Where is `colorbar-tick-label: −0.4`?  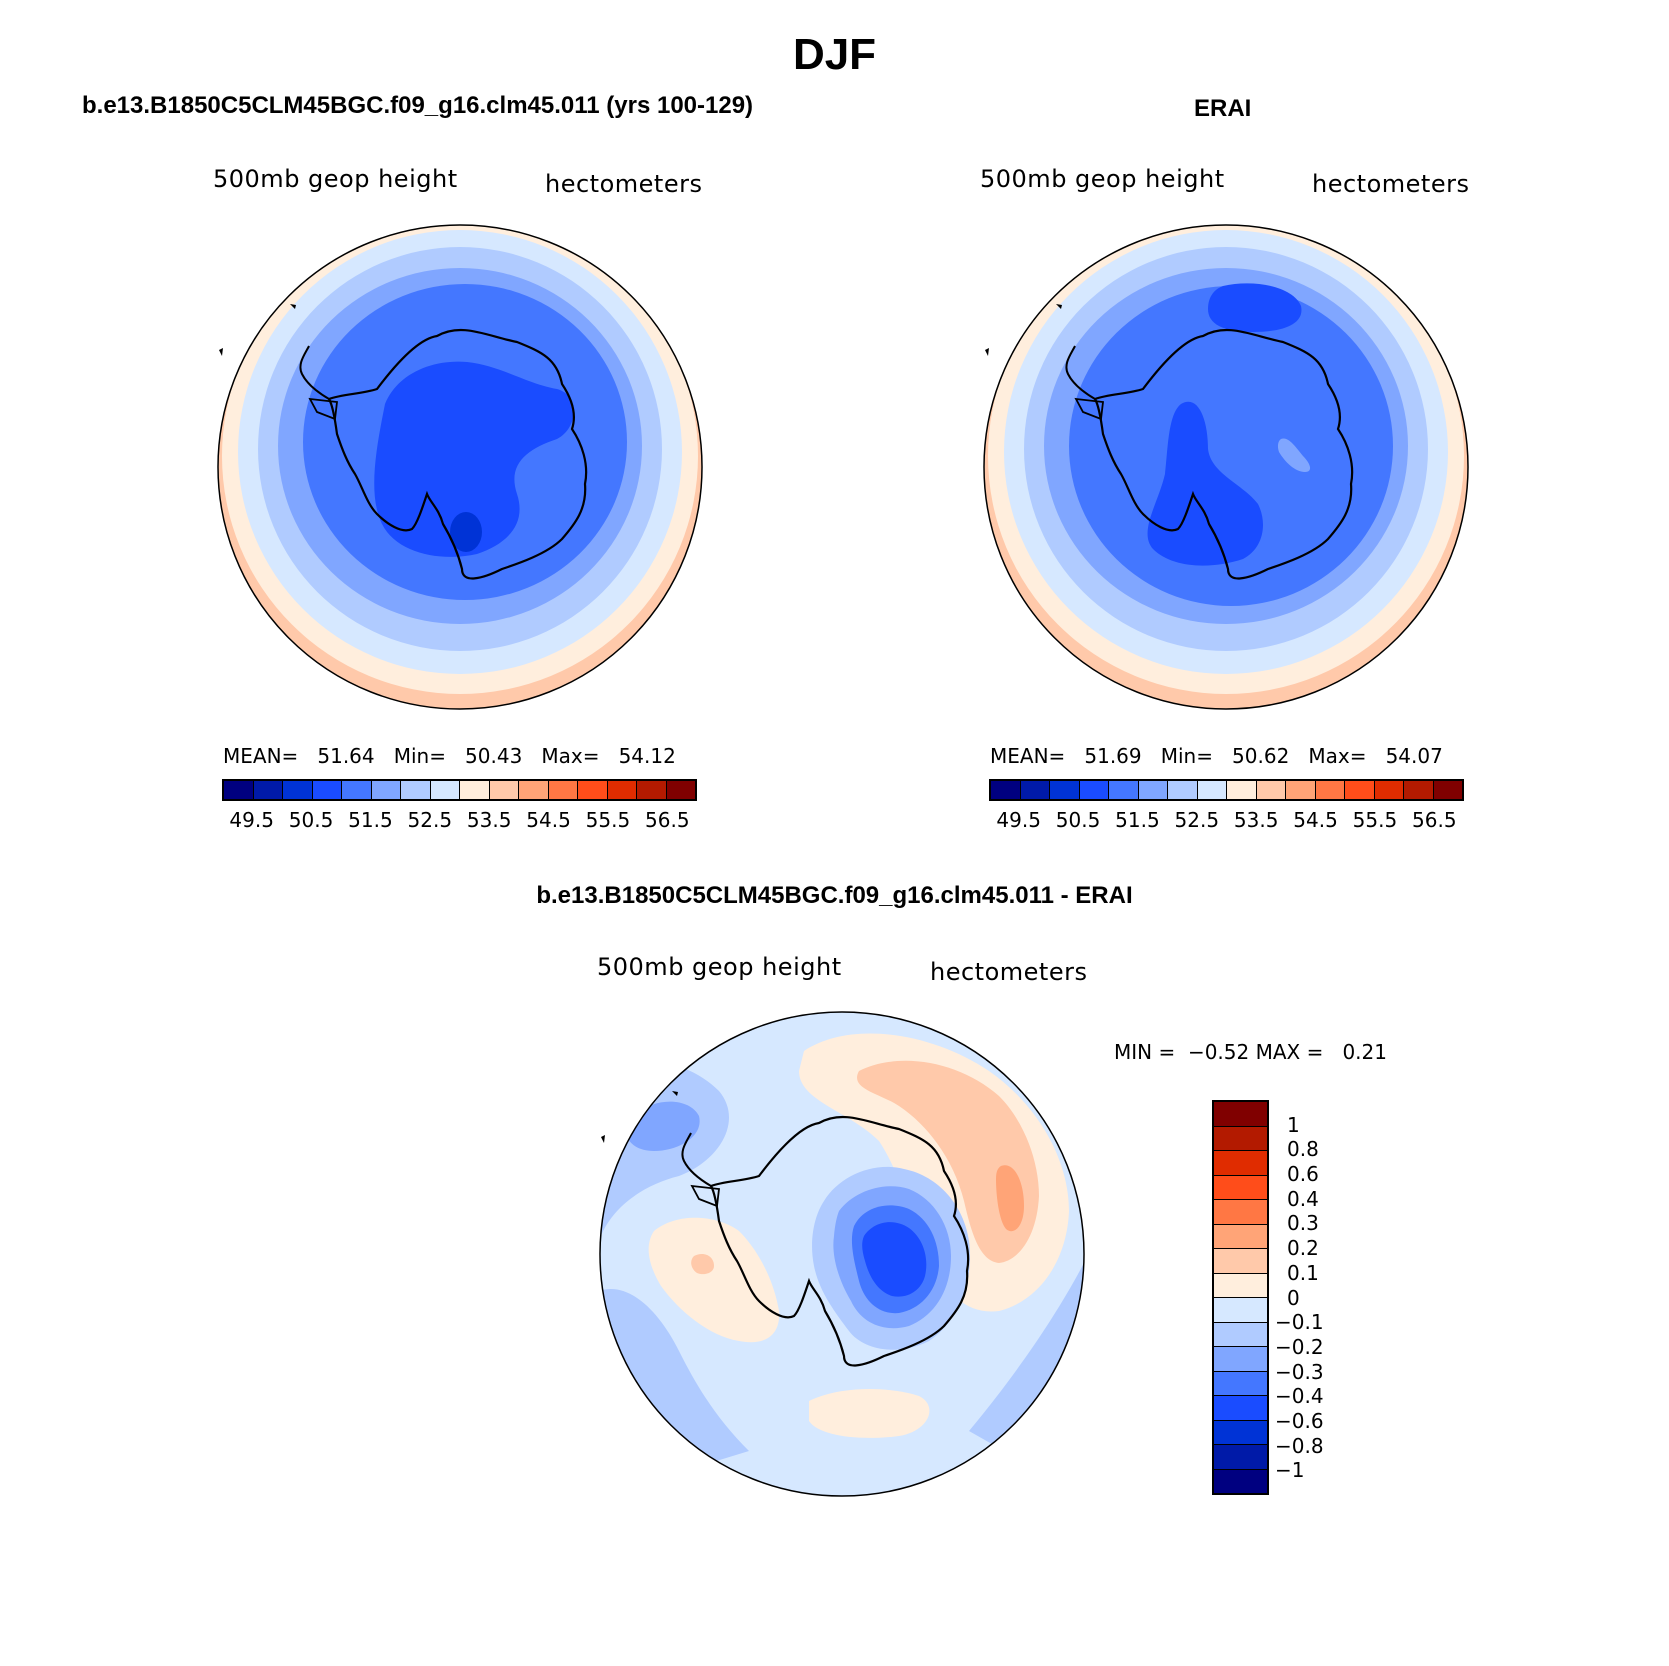 colorbar-tick-label: −0.4 is located at coordinates (1299, 1396).